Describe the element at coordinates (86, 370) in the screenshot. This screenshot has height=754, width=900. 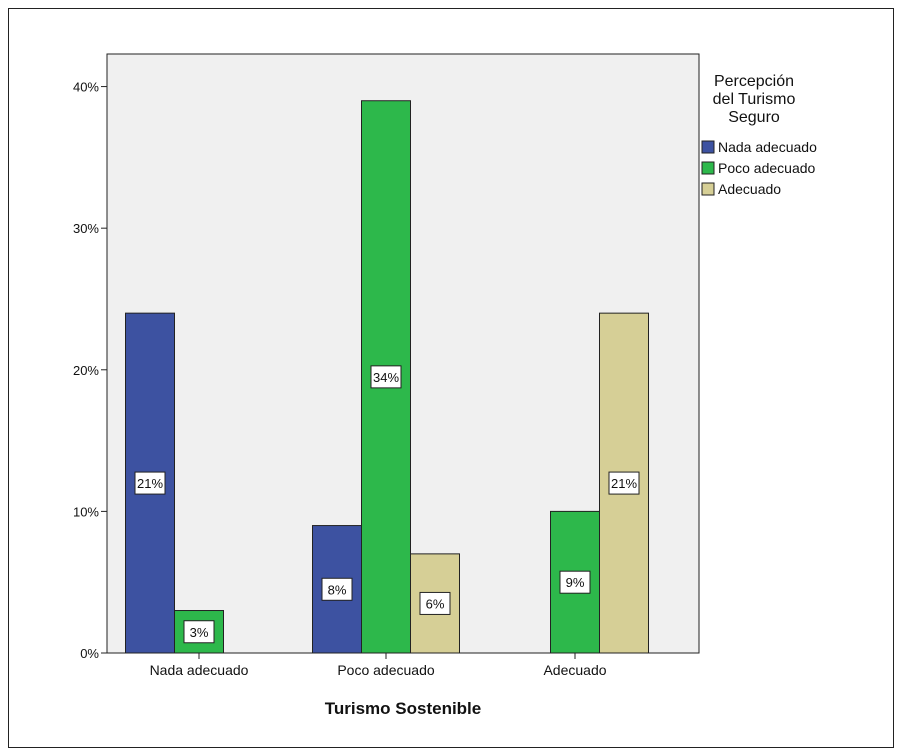
I see `y-tick-label: 20%` at that location.